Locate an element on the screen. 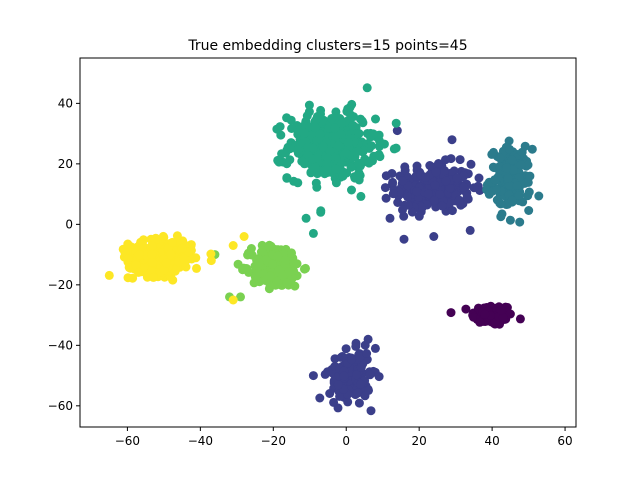  x-tick-label: 0 is located at coordinates (346, 441).